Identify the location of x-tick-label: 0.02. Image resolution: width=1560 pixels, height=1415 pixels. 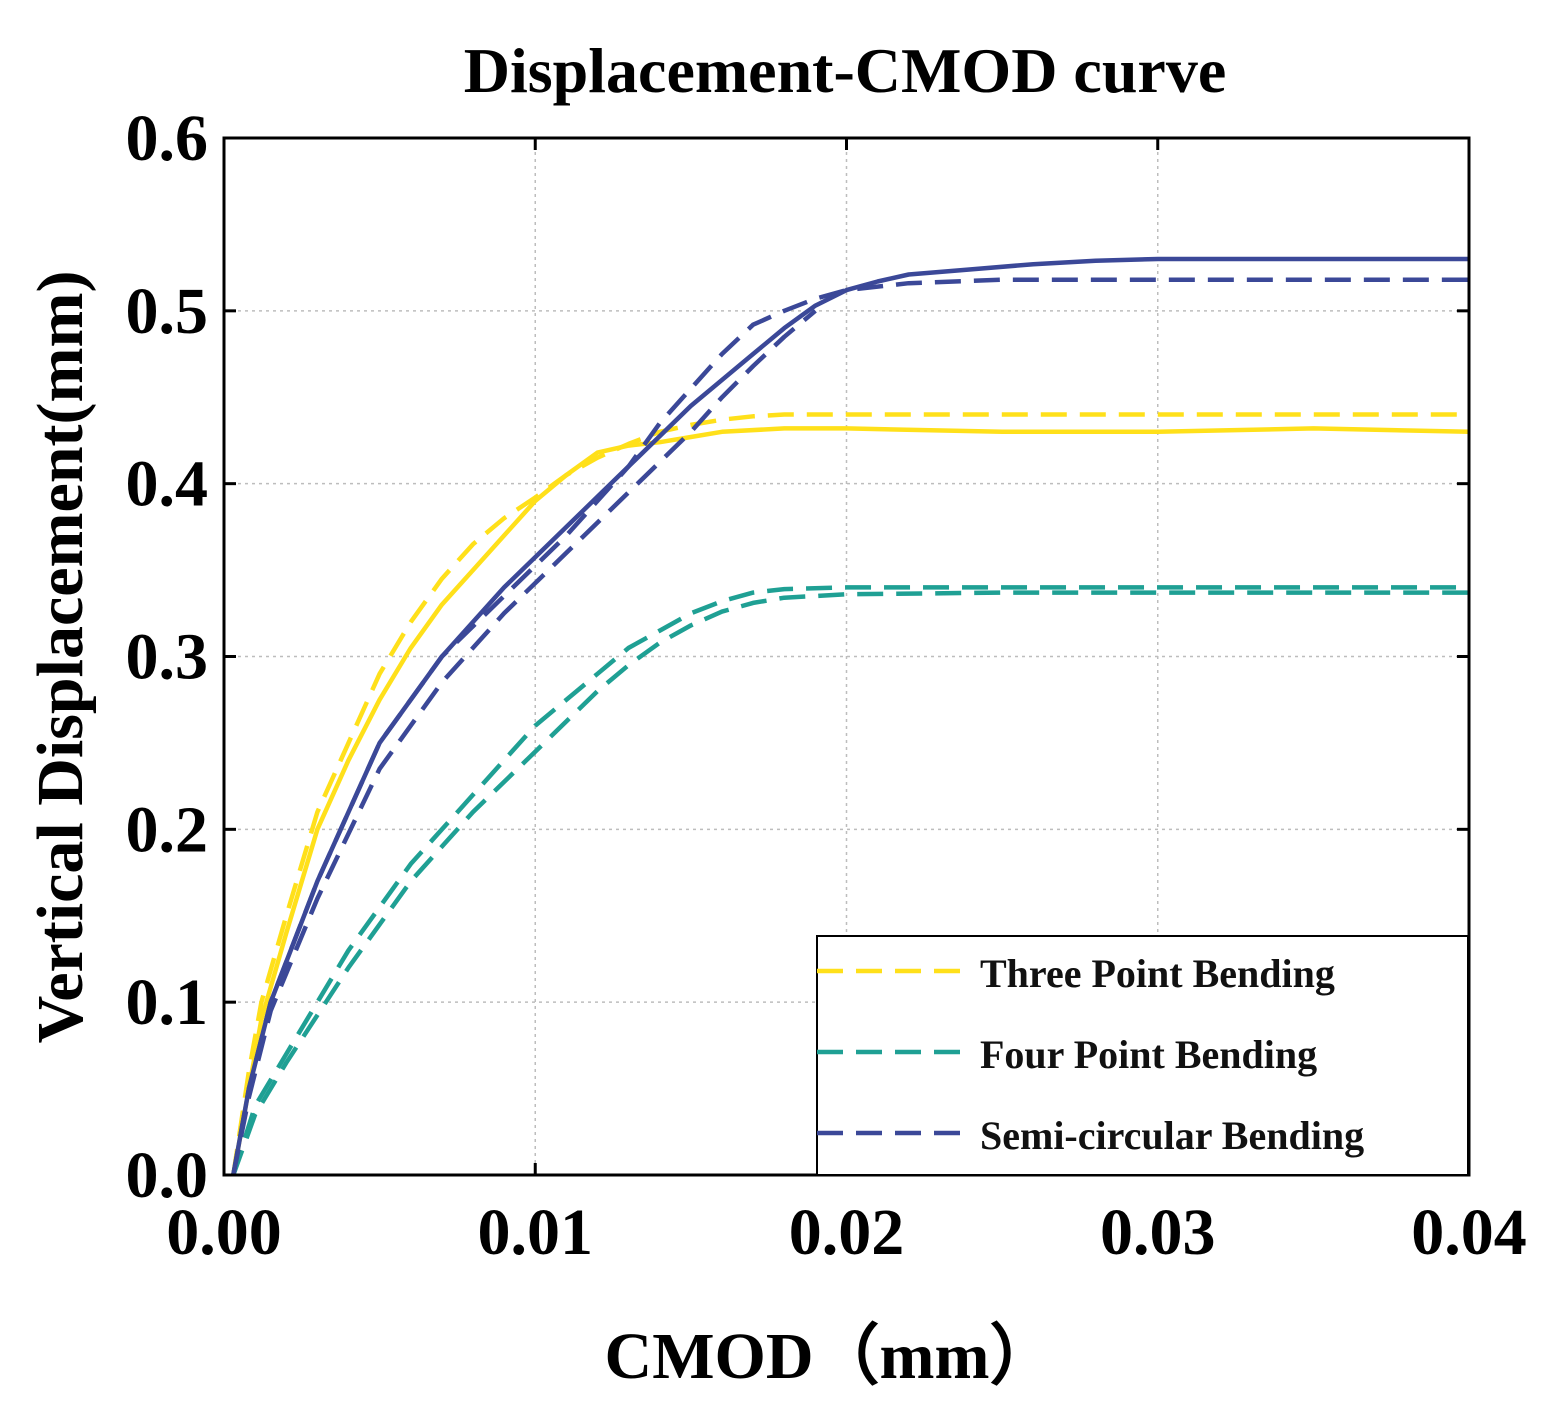
(847, 1232).